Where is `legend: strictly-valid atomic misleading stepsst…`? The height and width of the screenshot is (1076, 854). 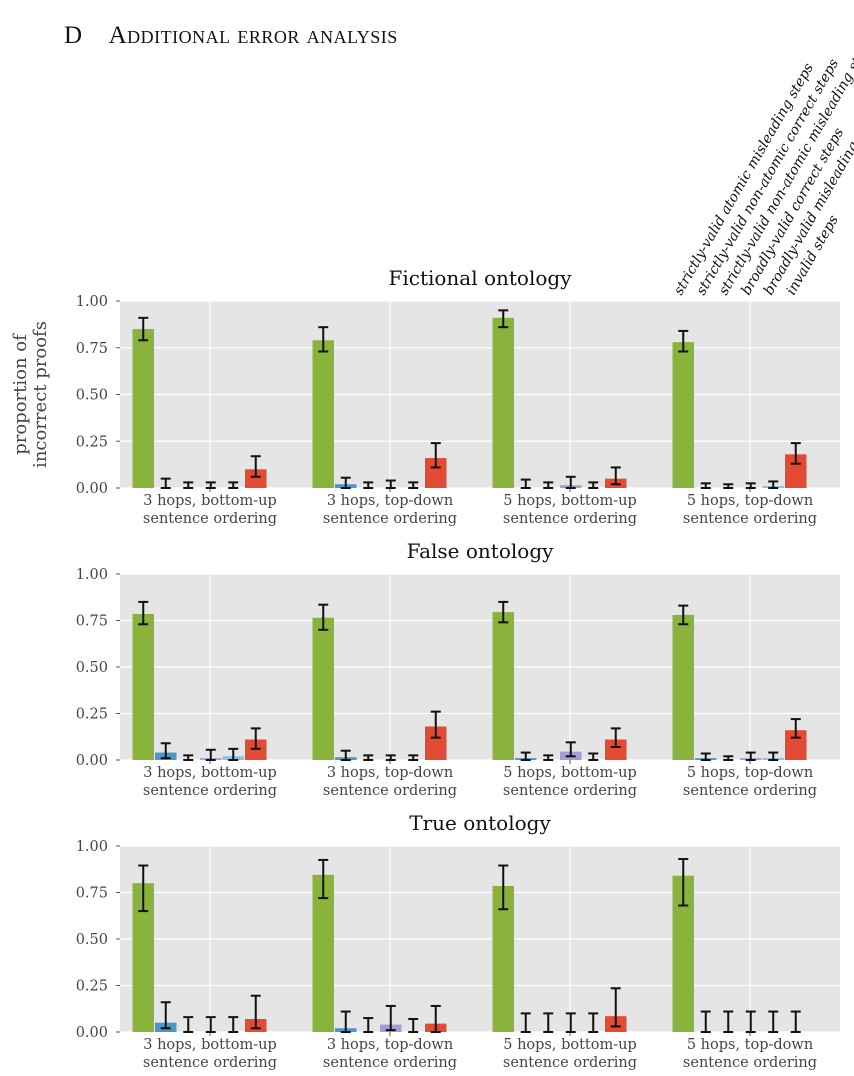
legend: strictly-valid atomic misleading stepsst… is located at coordinates (762, 166).